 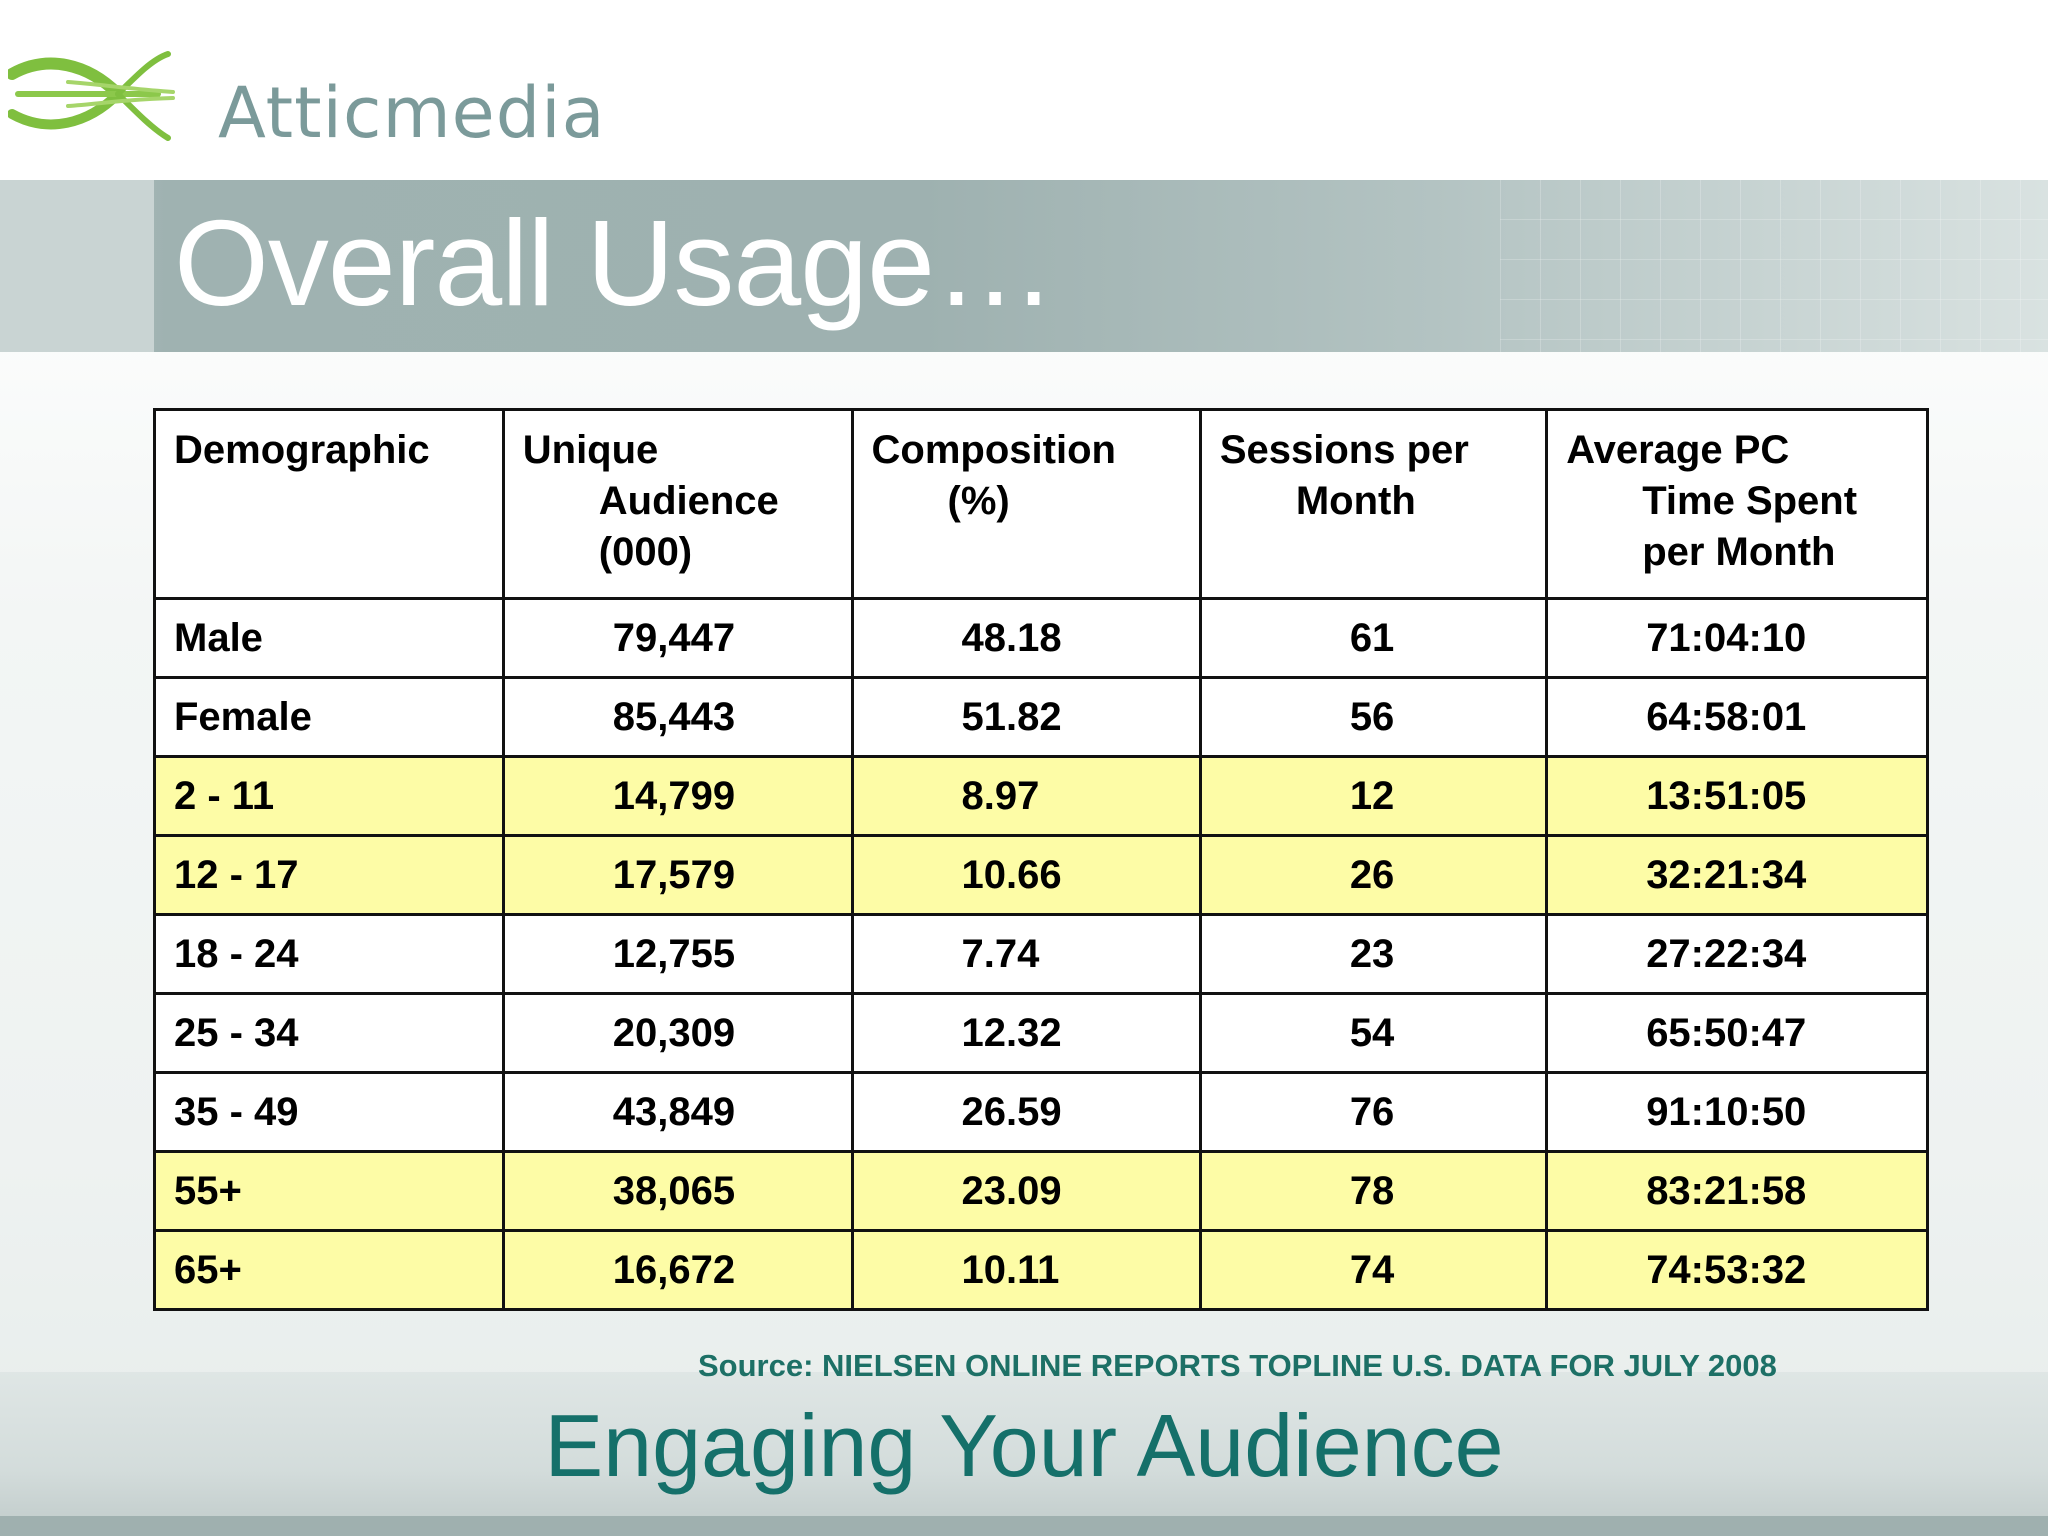 What do you see at coordinates (1373, 717) in the screenshot?
I see `cell-sessions: 56` at bounding box center [1373, 717].